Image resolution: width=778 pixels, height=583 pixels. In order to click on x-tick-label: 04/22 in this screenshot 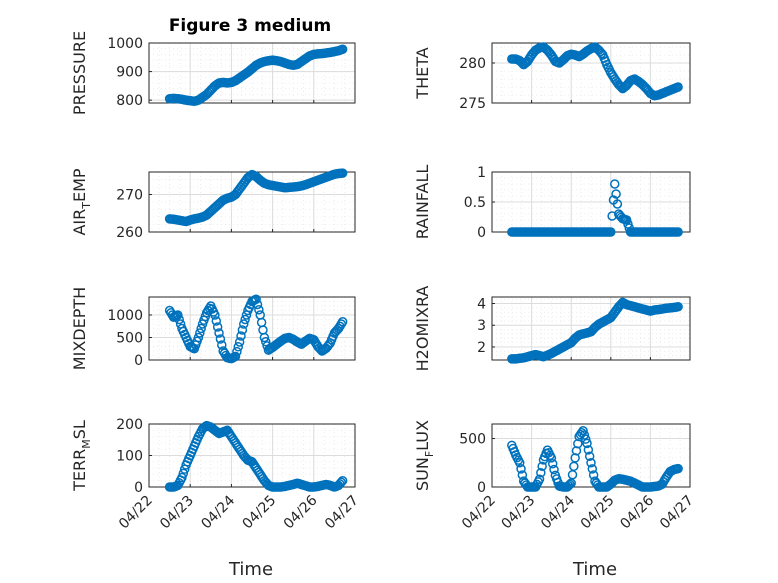, I will do `click(136, 513)`.